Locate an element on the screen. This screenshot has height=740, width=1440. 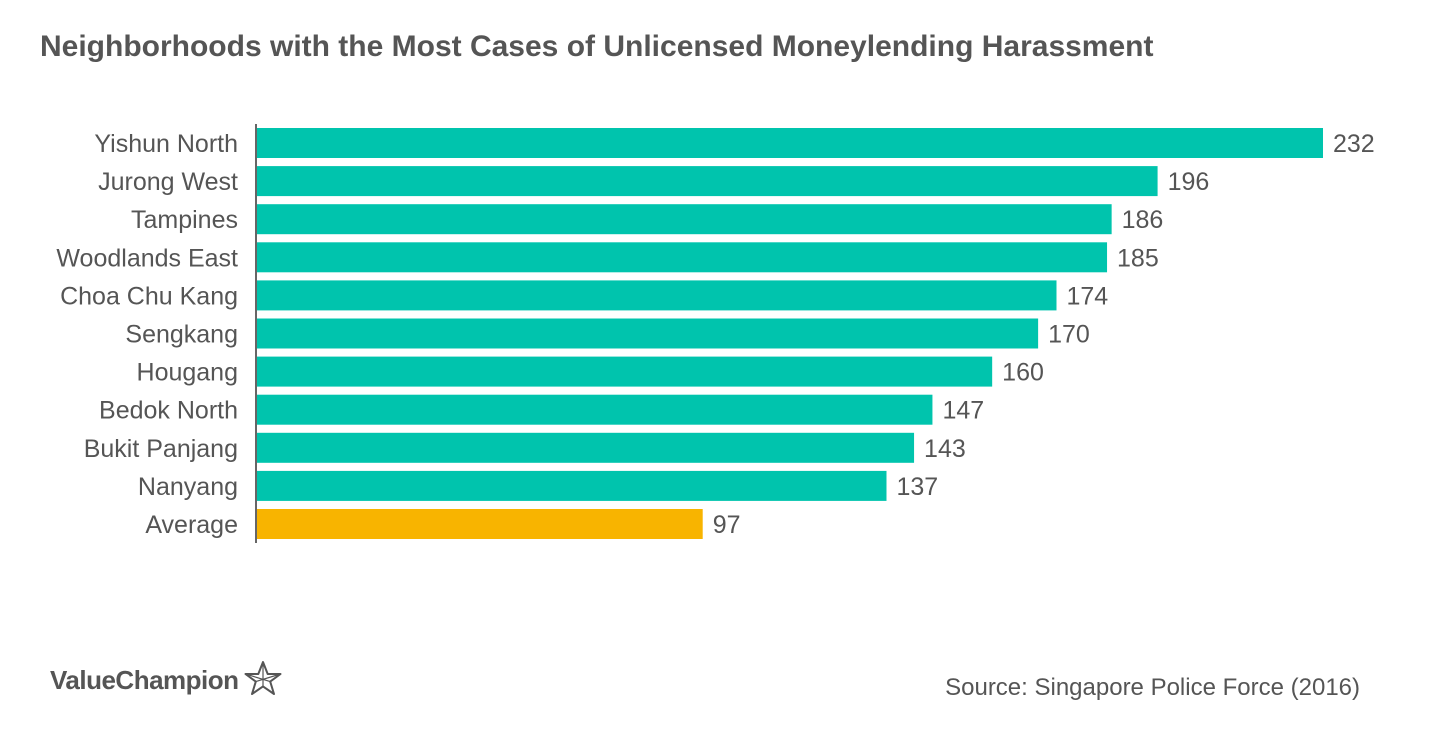
category-label-hougang: Hougang is located at coordinates (187, 373).